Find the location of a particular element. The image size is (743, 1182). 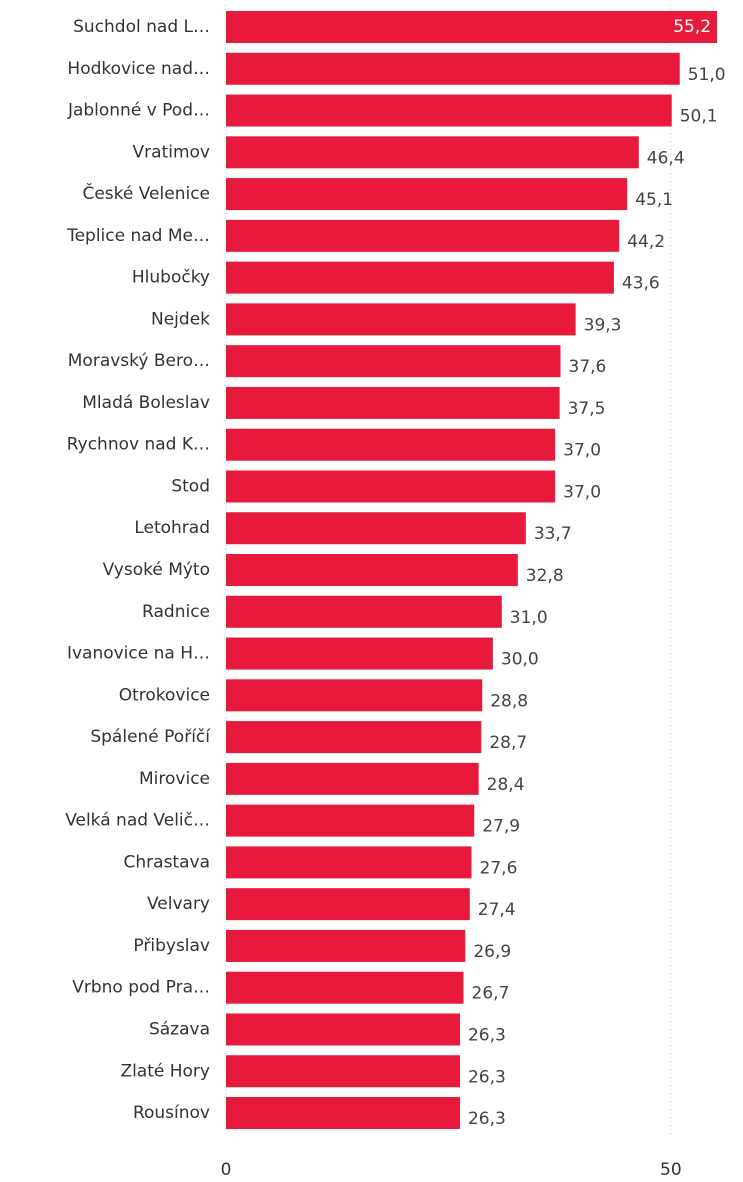

y-tick-label: Mladá Boleslav is located at coordinates (146, 403).